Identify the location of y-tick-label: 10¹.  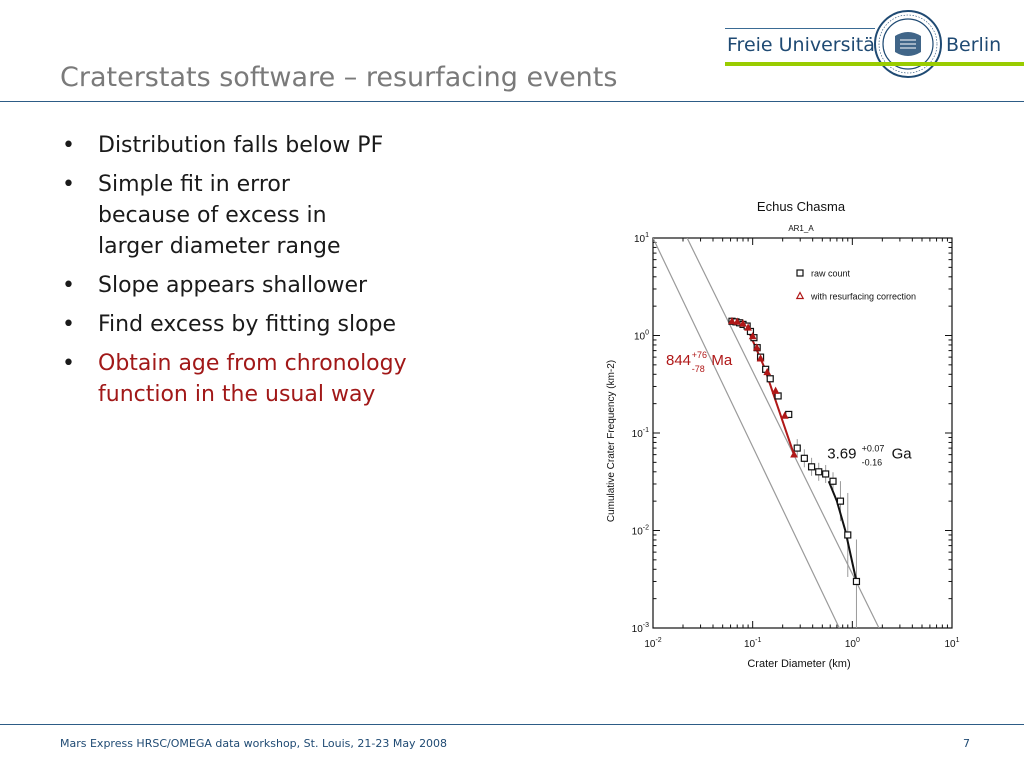
(641, 238).